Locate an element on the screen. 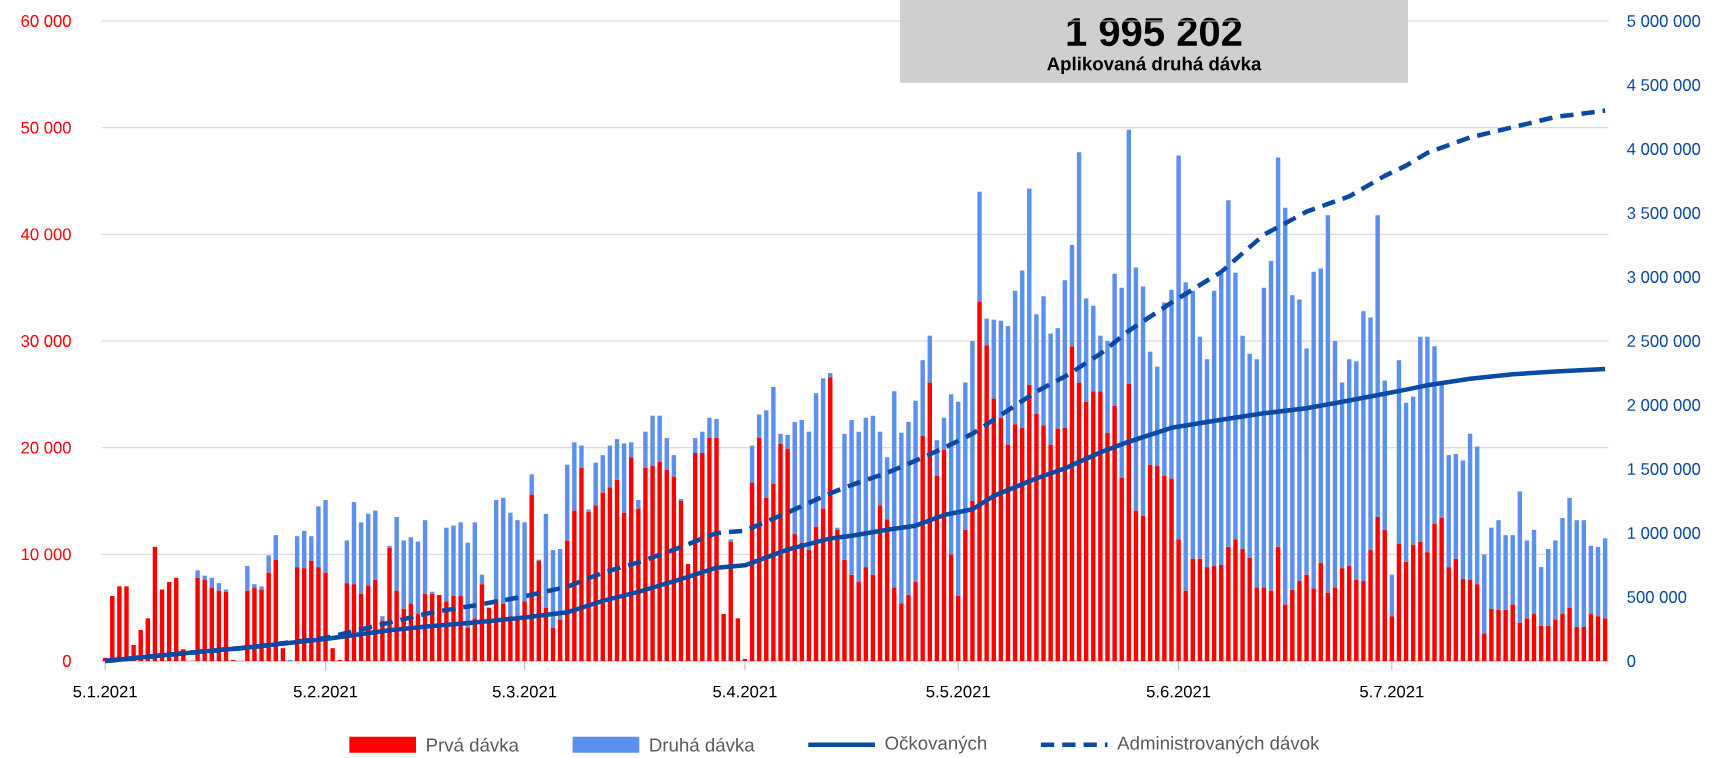 This screenshot has height=758, width=1731. legend-label: Očkovaných is located at coordinates (936, 744).